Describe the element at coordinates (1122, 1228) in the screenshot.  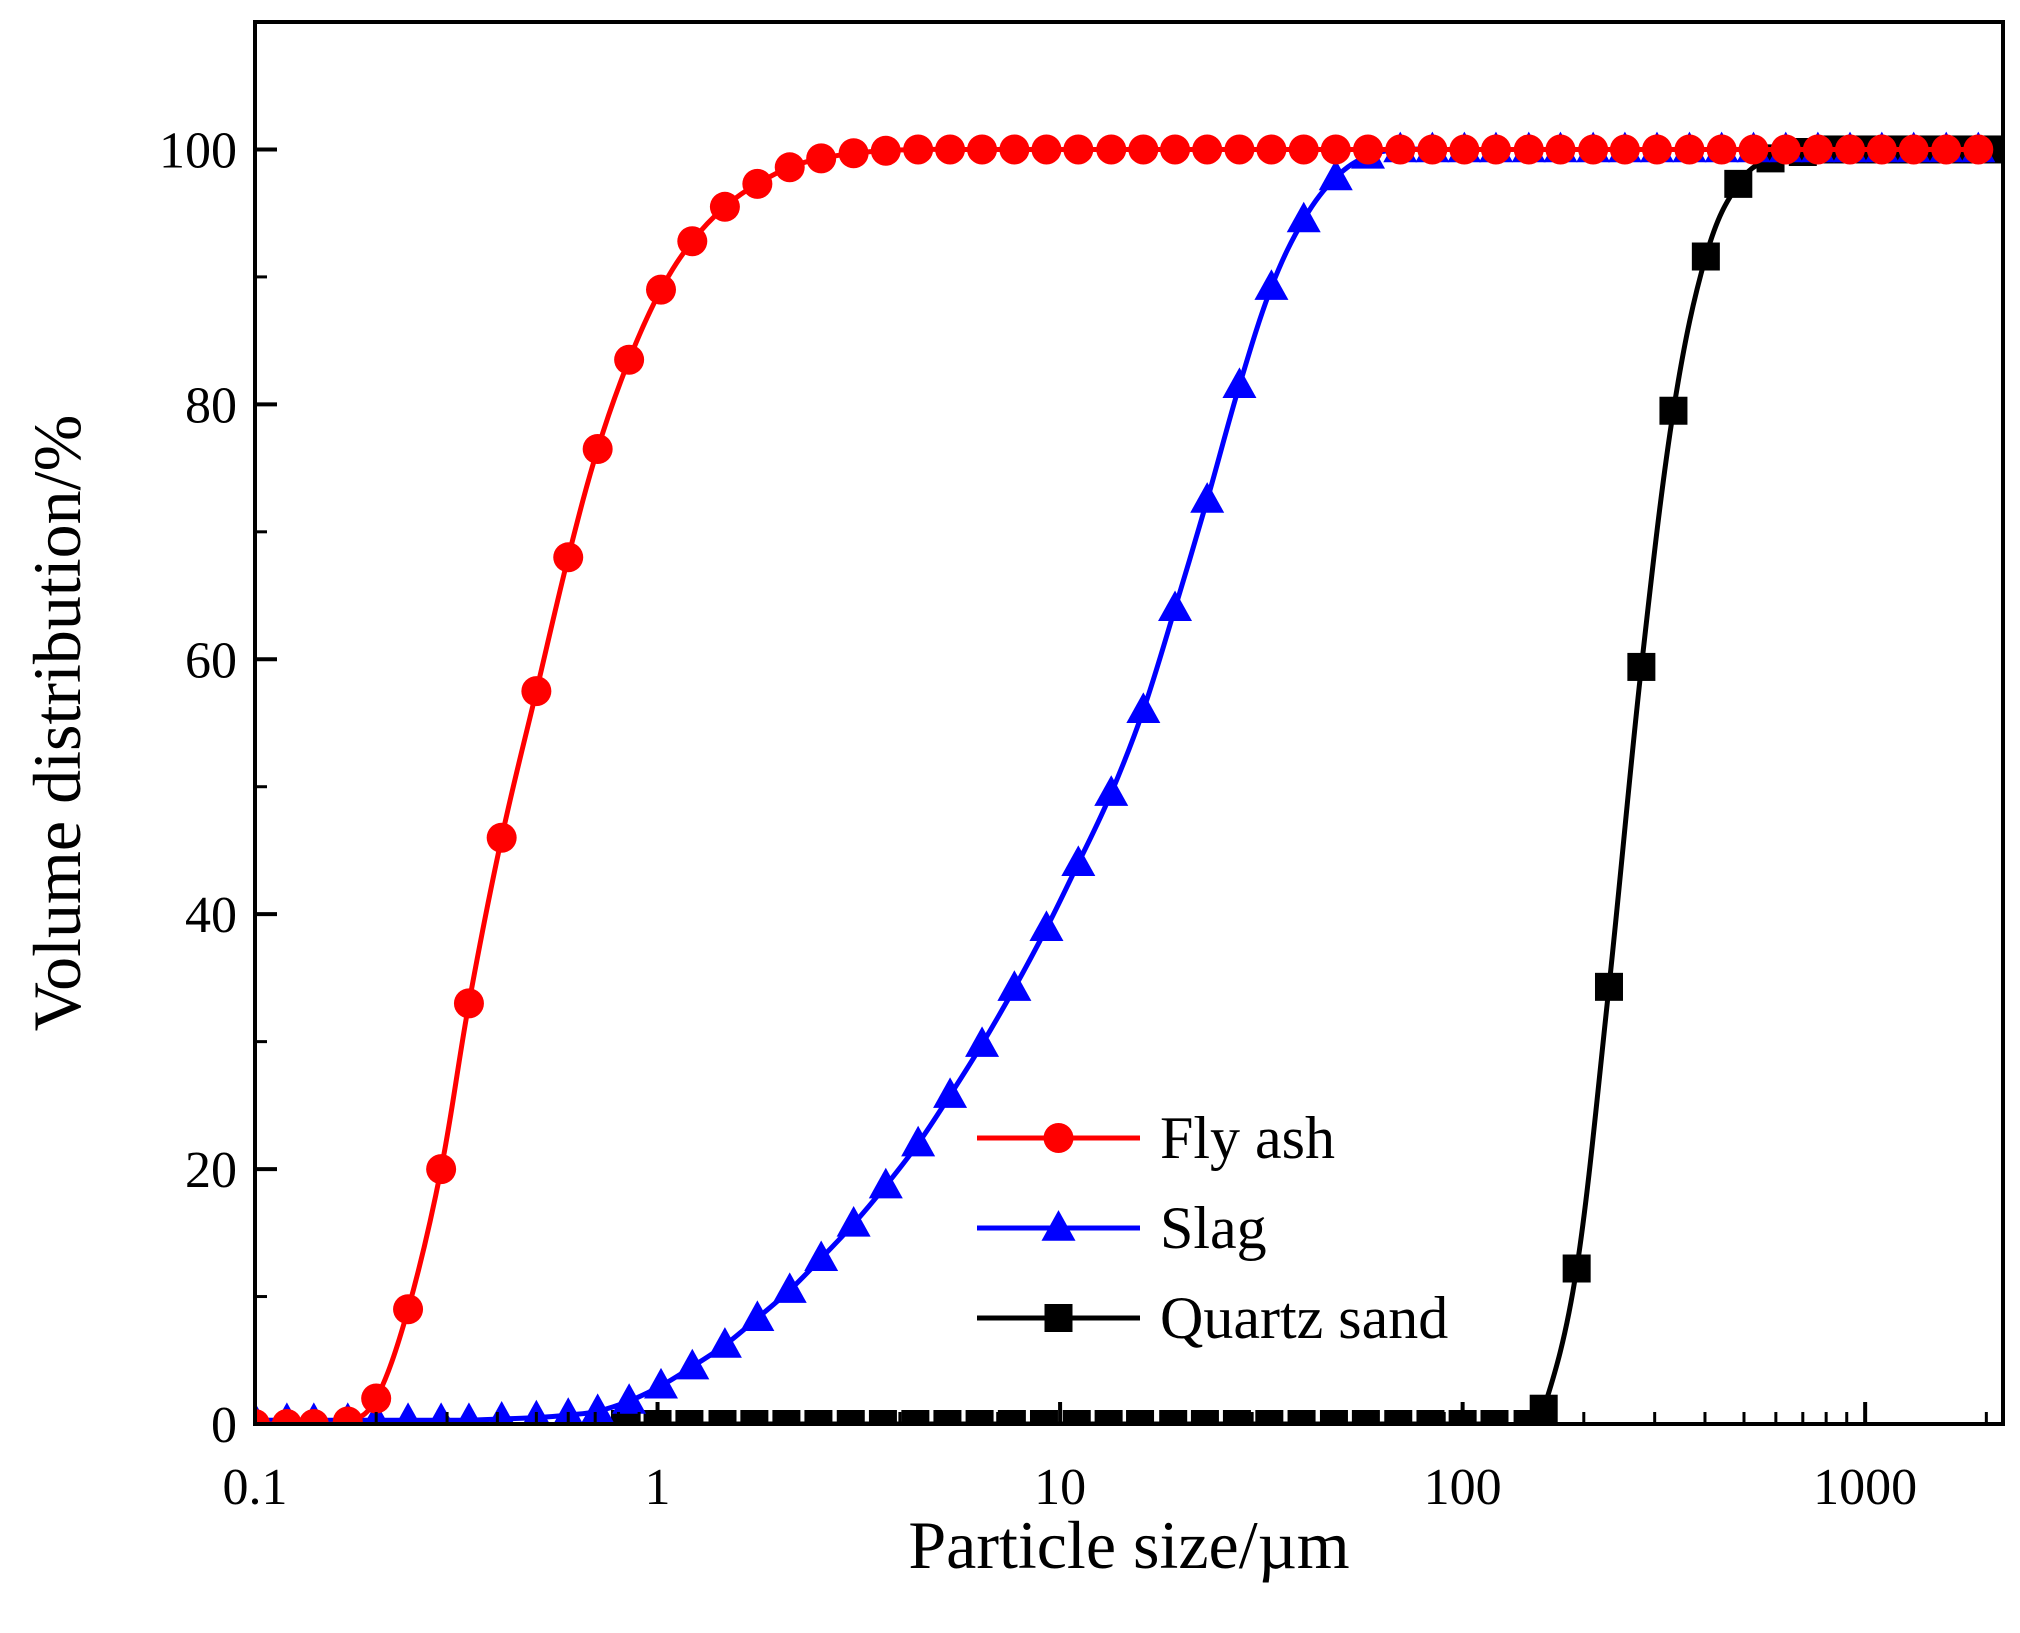
I see `legend-item-slag: Slag` at that location.